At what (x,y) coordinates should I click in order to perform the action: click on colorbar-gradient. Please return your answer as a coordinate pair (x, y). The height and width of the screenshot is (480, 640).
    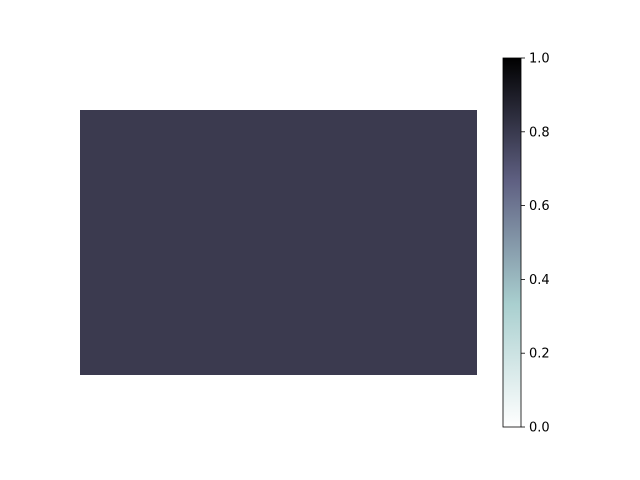
    Looking at the image, I should click on (512, 242).